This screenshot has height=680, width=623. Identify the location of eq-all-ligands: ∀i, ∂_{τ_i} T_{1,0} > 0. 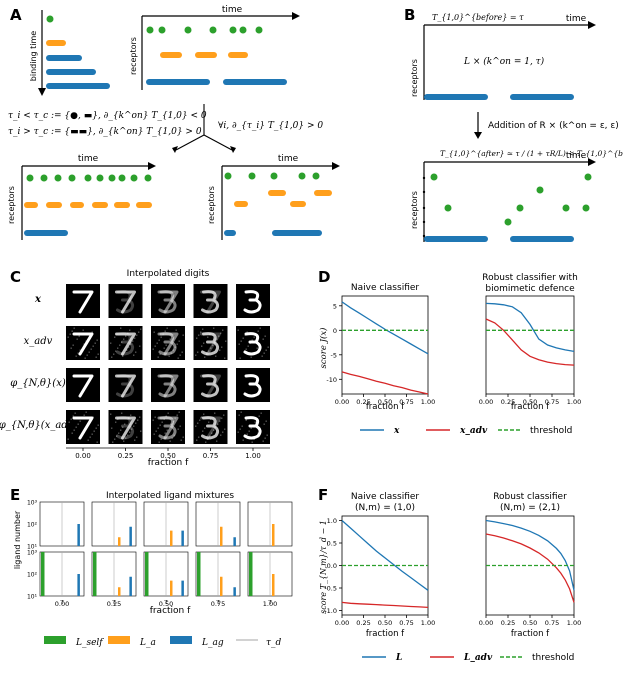
(270, 126).